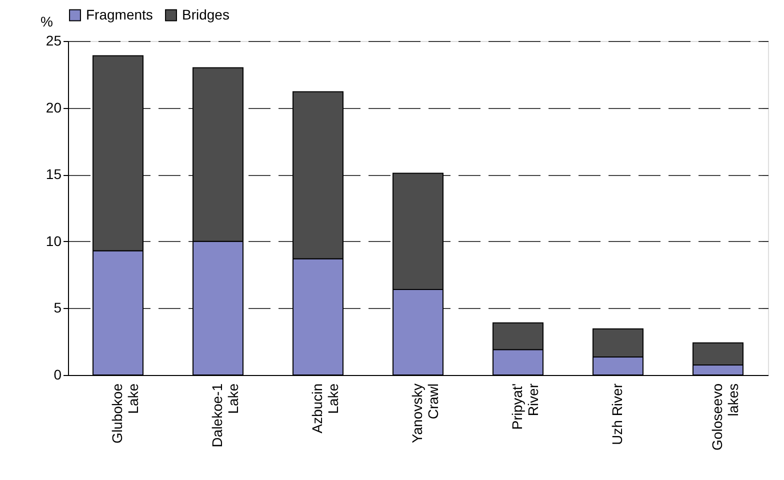 Image resolution: width=784 pixels, height=480 pixels. I want to click on x-tick-label: Yanovsky Crawl, so click(425, 414).